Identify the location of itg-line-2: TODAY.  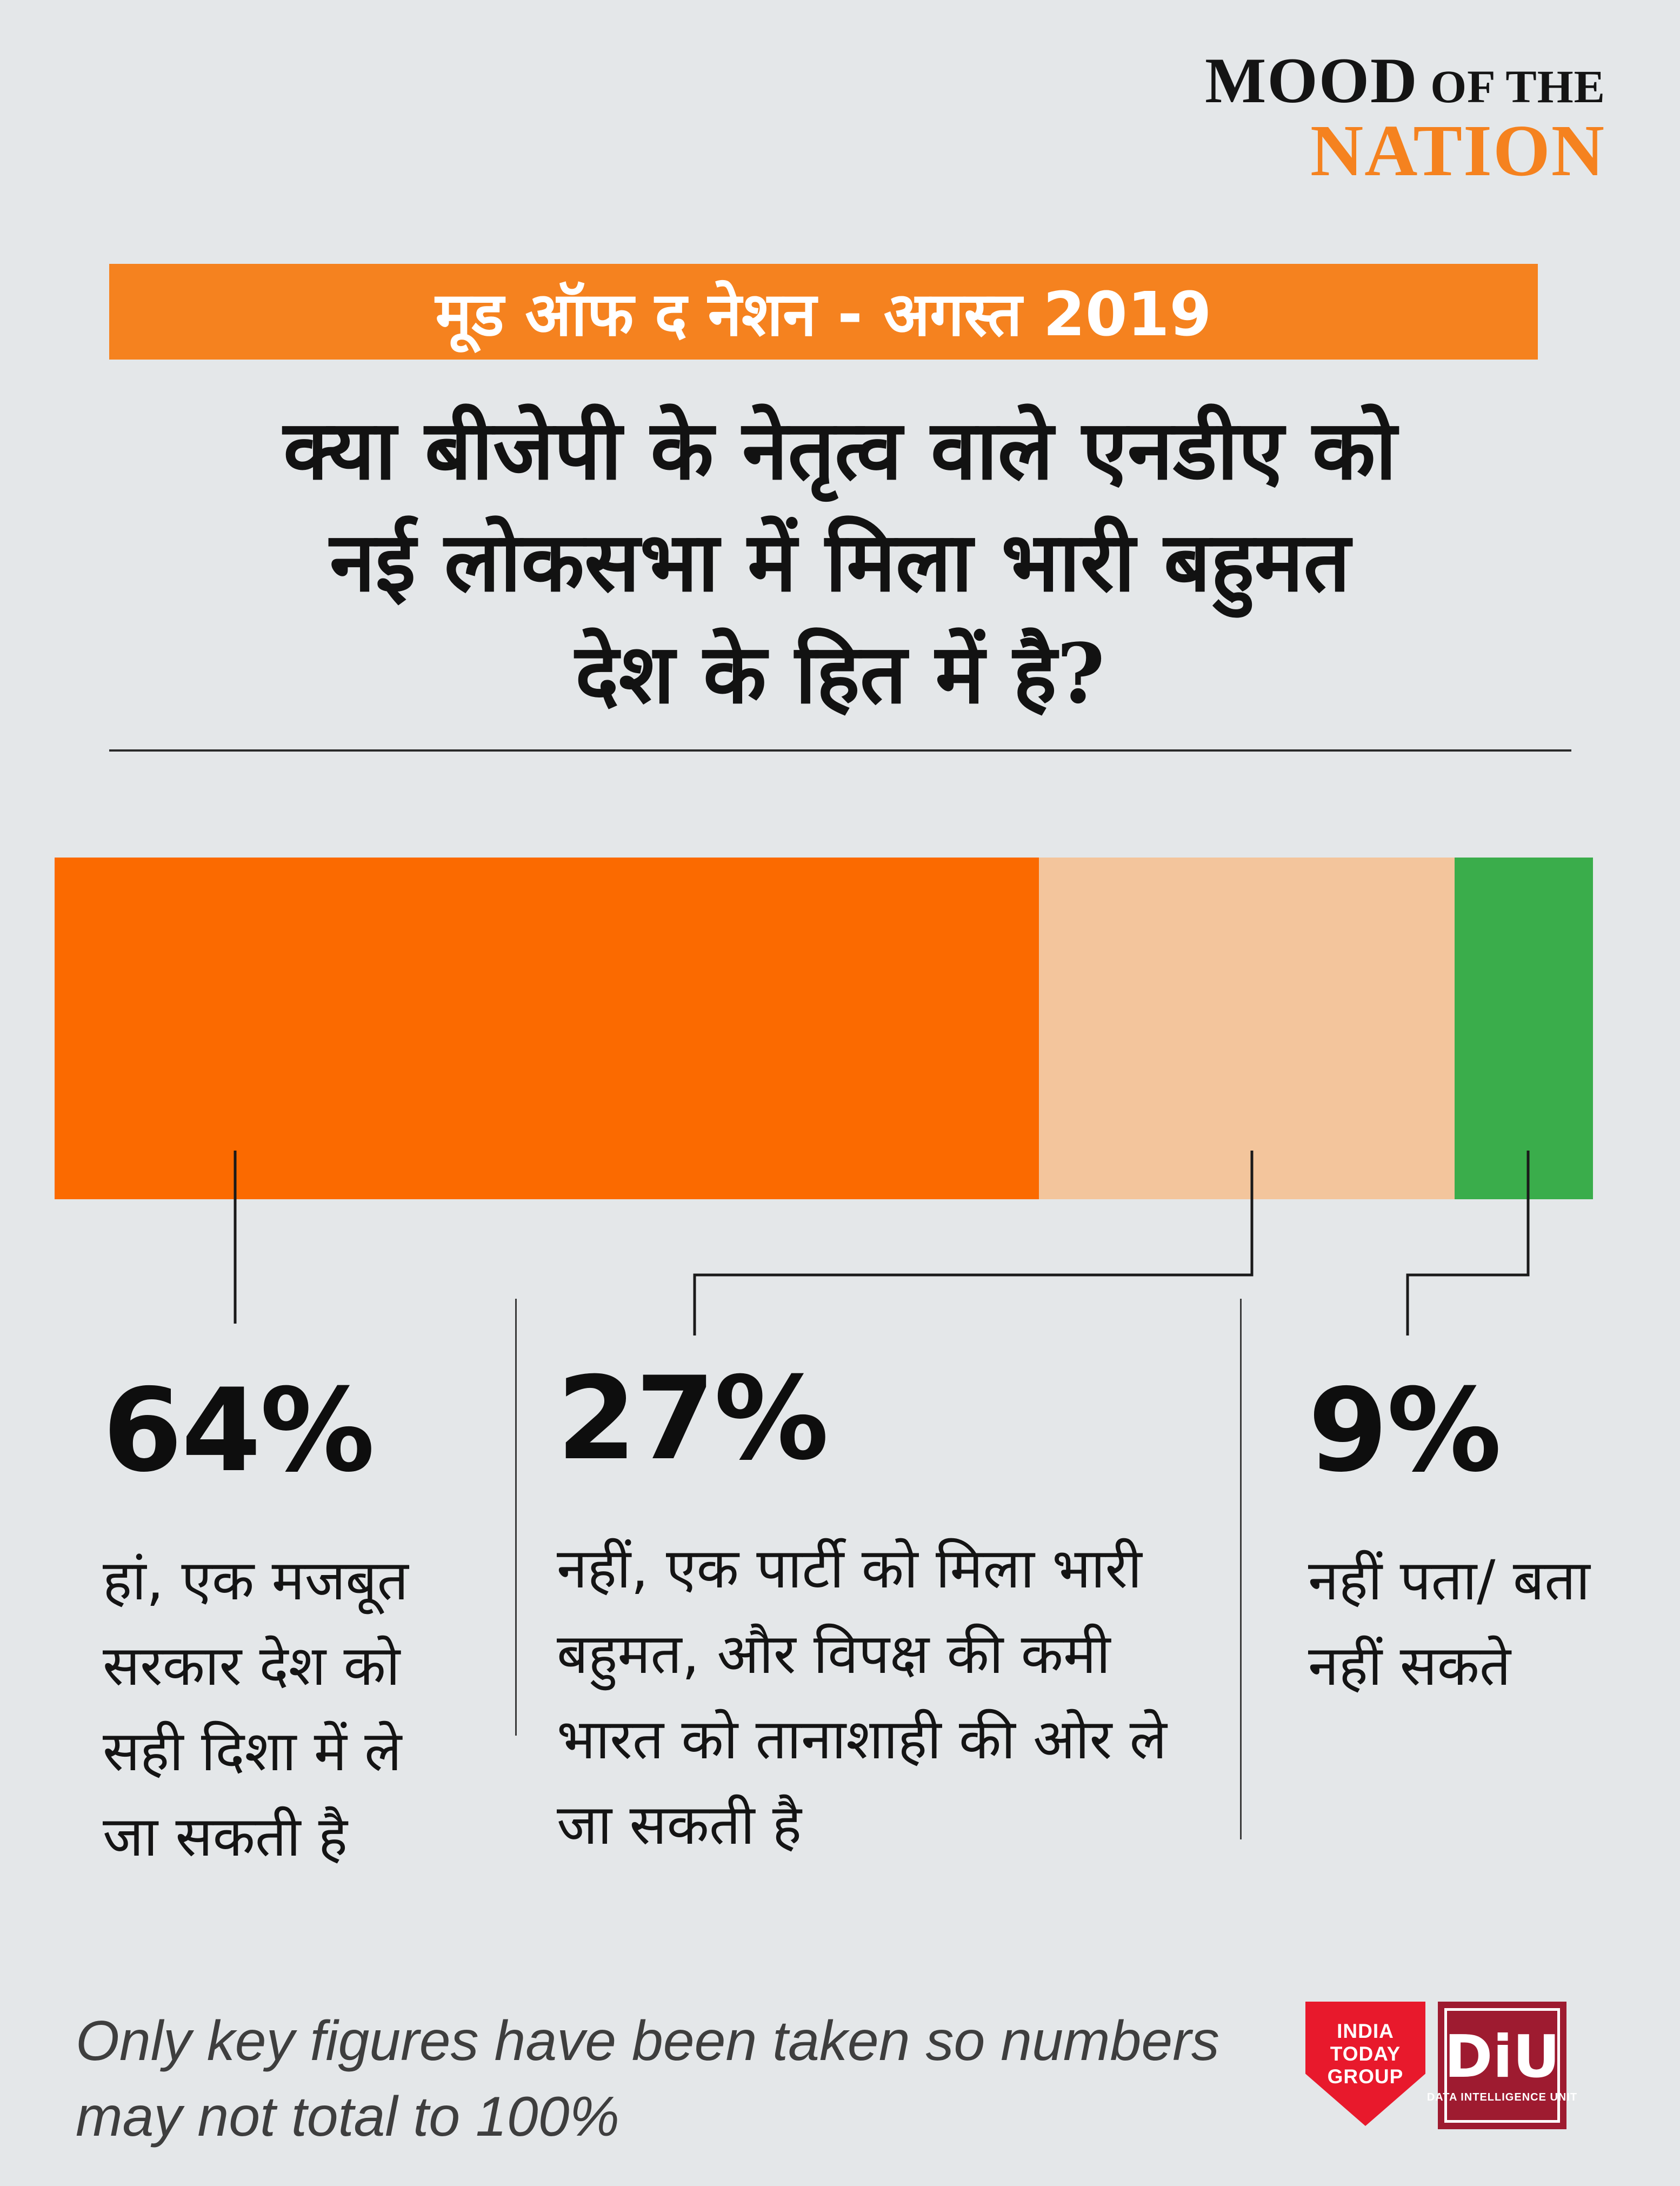
(1366, 2054).